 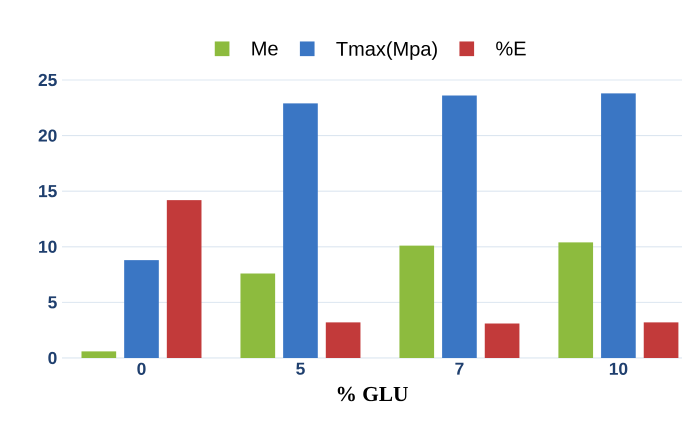 What do you see at coordinates (47, 80) in the screenshot?
I see `y-tick-label: 25` at bounding box center [47, 80].